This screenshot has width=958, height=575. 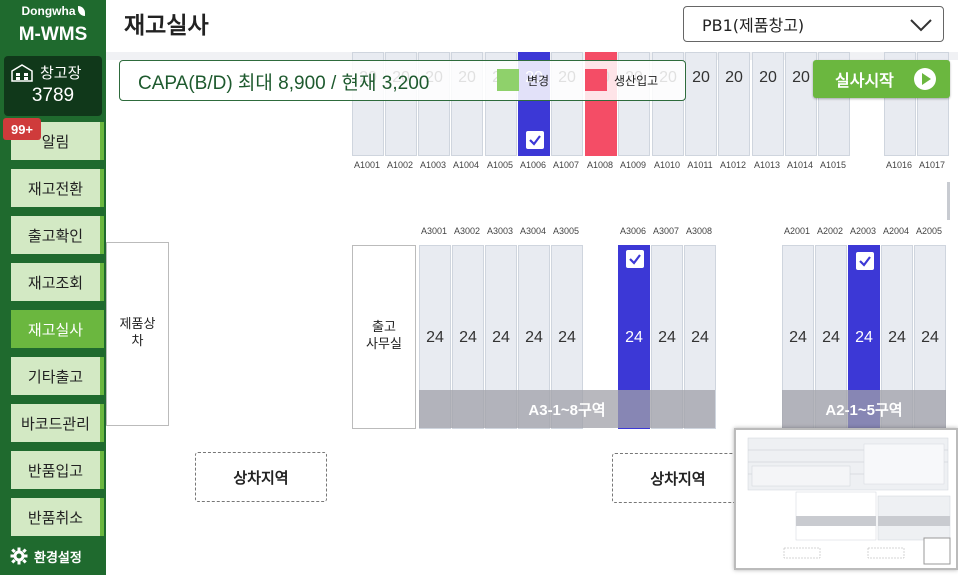 I want to click on rack-code: A3003, so click(x=500, y=231).